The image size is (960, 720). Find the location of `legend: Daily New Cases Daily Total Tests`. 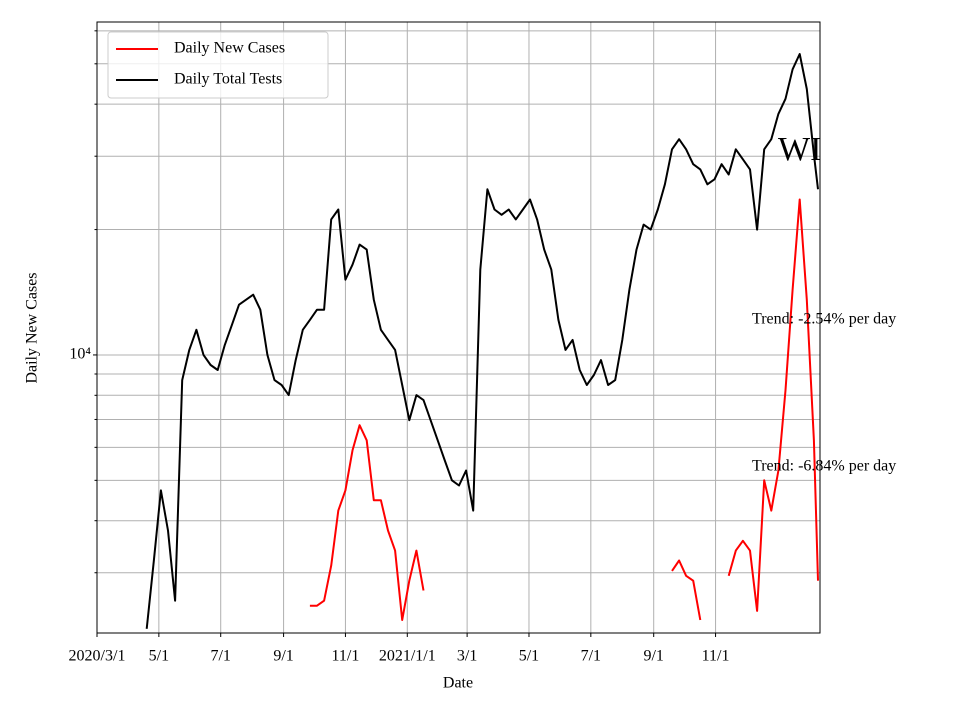

legend: Daily New Cases Daily Total Tests is located at coordinates (218, 65).